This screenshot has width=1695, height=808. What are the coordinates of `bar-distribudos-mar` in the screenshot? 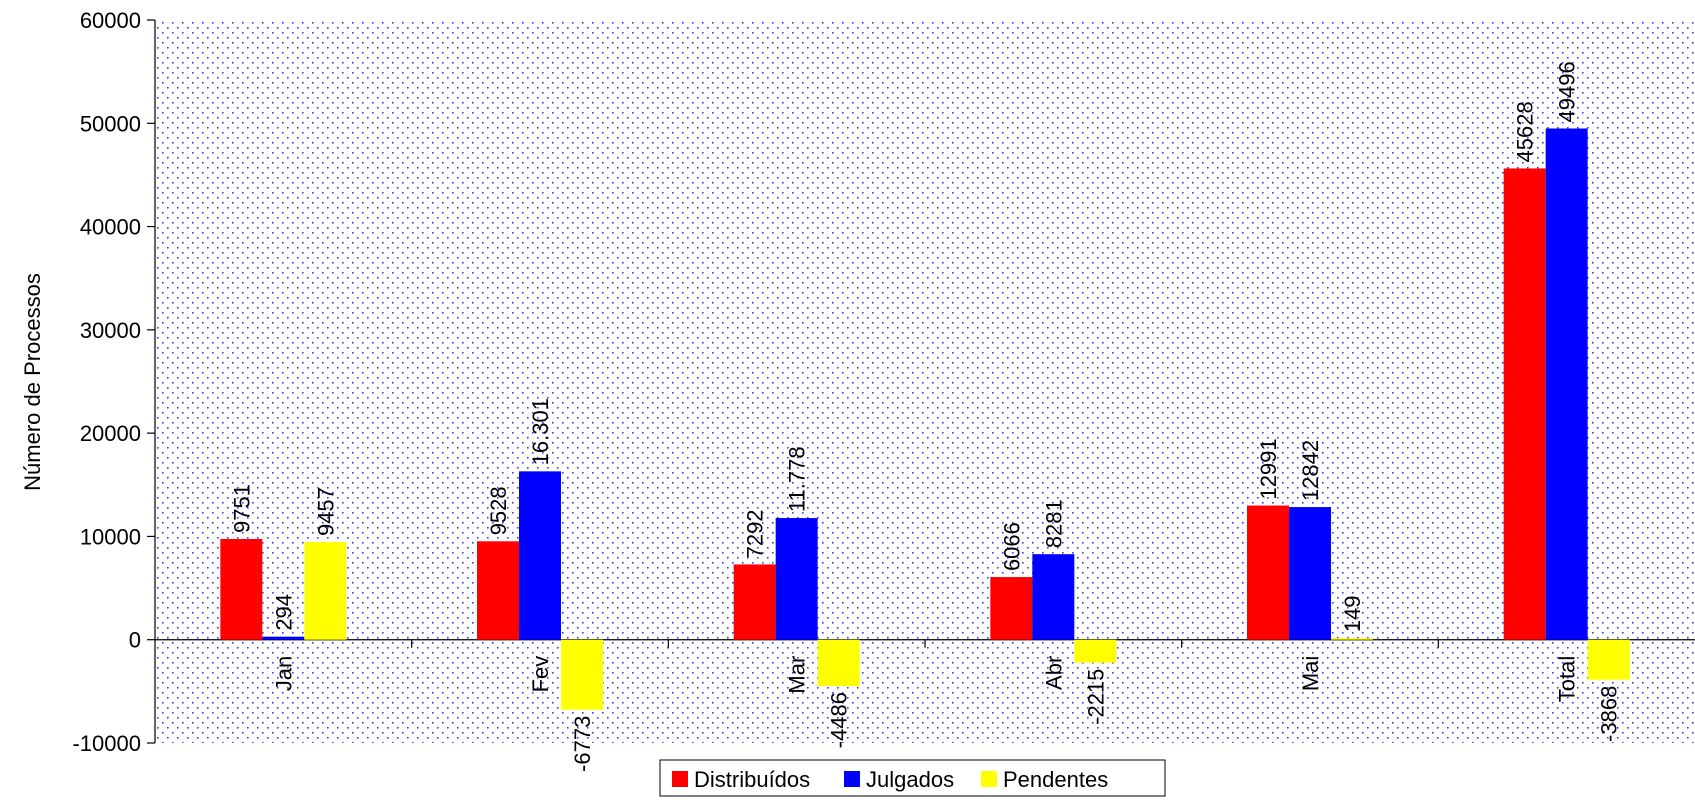 It's located at (754, 602).